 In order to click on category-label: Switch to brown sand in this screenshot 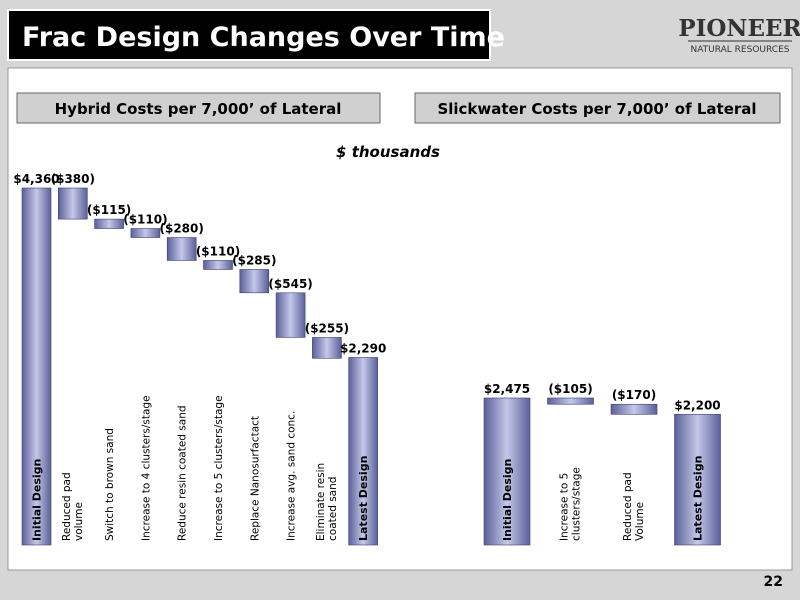, I will do `click(110, 484)`.